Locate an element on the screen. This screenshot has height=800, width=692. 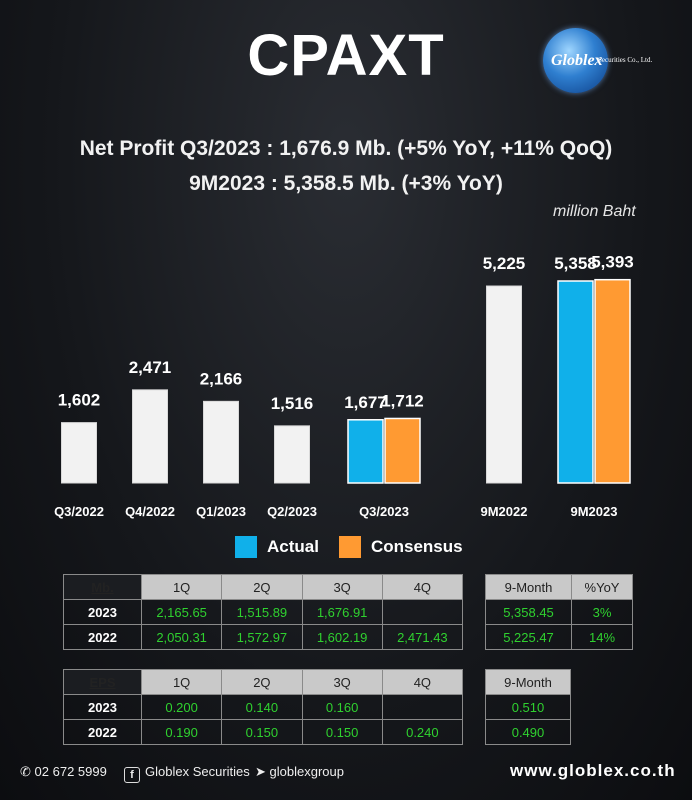
x-tick-label: Q1/2023 is located at coordinates (221, 511).